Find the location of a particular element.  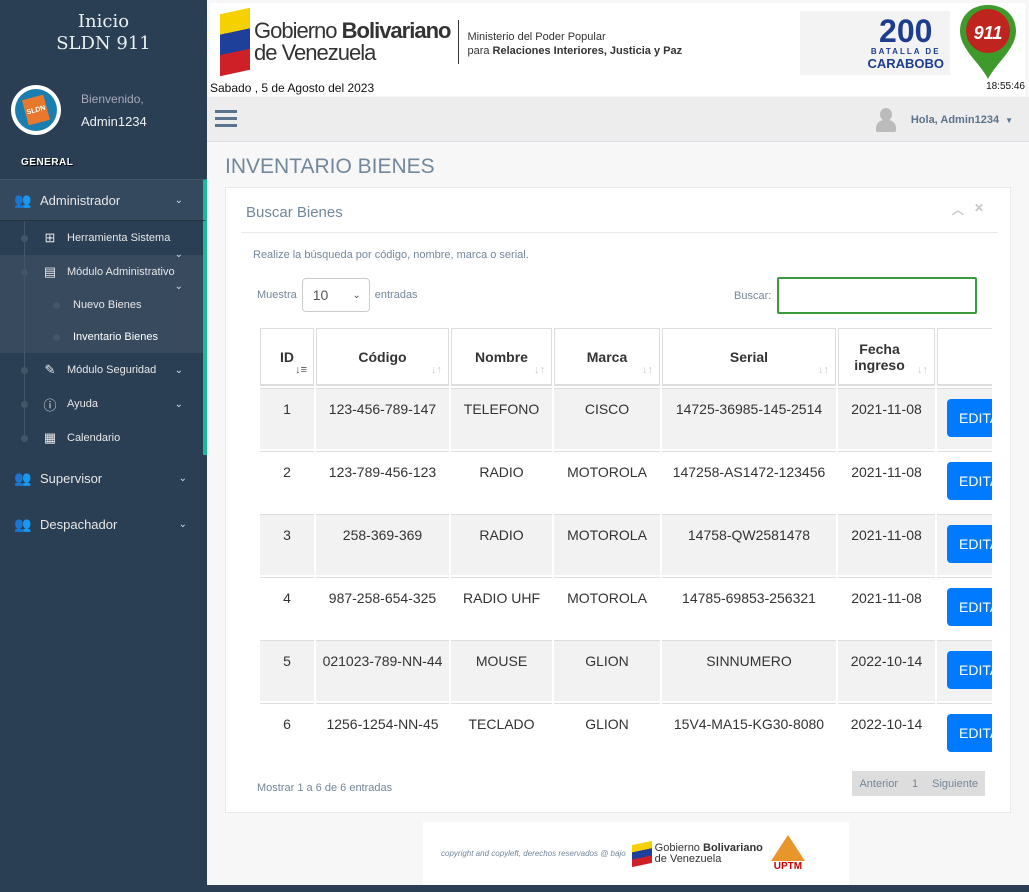

column-header-serial: Serial ↓↑ is located at coordinates (749, 357).